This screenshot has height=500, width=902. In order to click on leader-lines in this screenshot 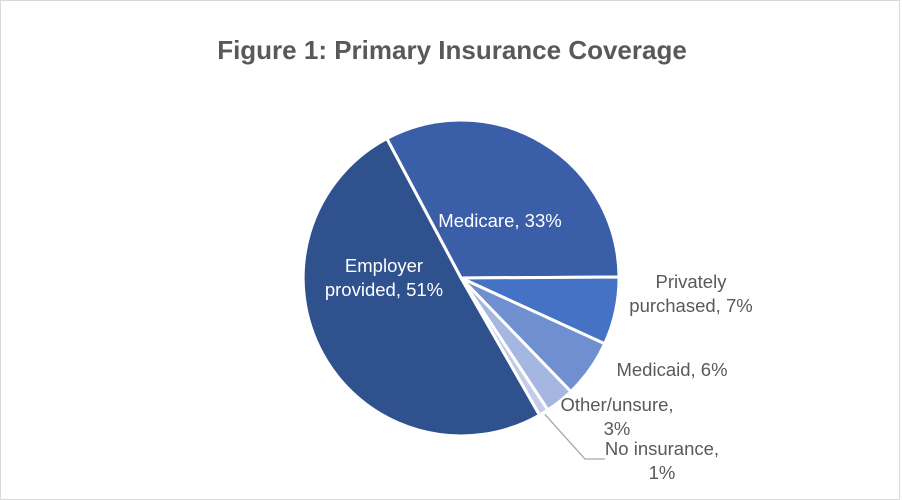, I will do `click(574, 436)`.